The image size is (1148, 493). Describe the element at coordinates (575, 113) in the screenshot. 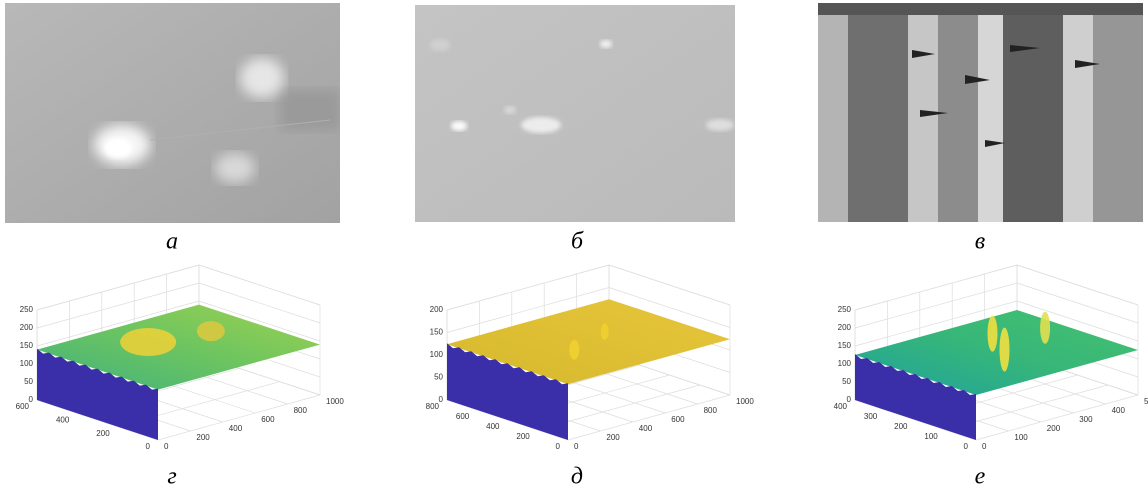

I see `afm-image-b` at that location.